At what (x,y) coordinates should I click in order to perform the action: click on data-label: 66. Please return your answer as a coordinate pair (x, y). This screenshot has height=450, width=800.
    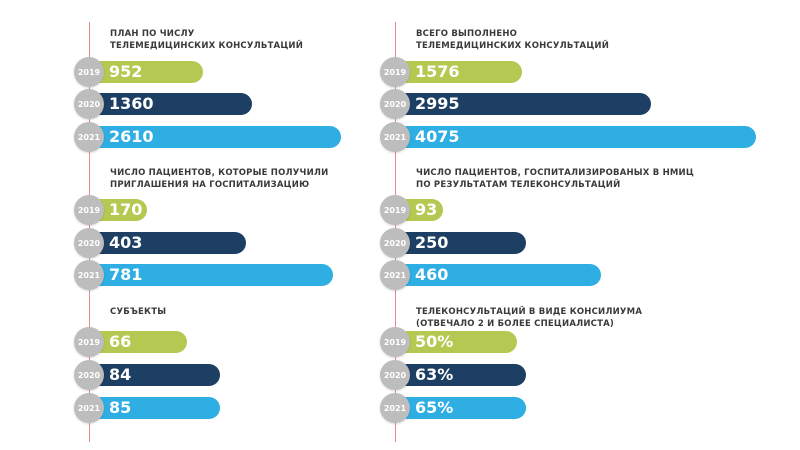
    Looking at the image, I should click on (120, 341).